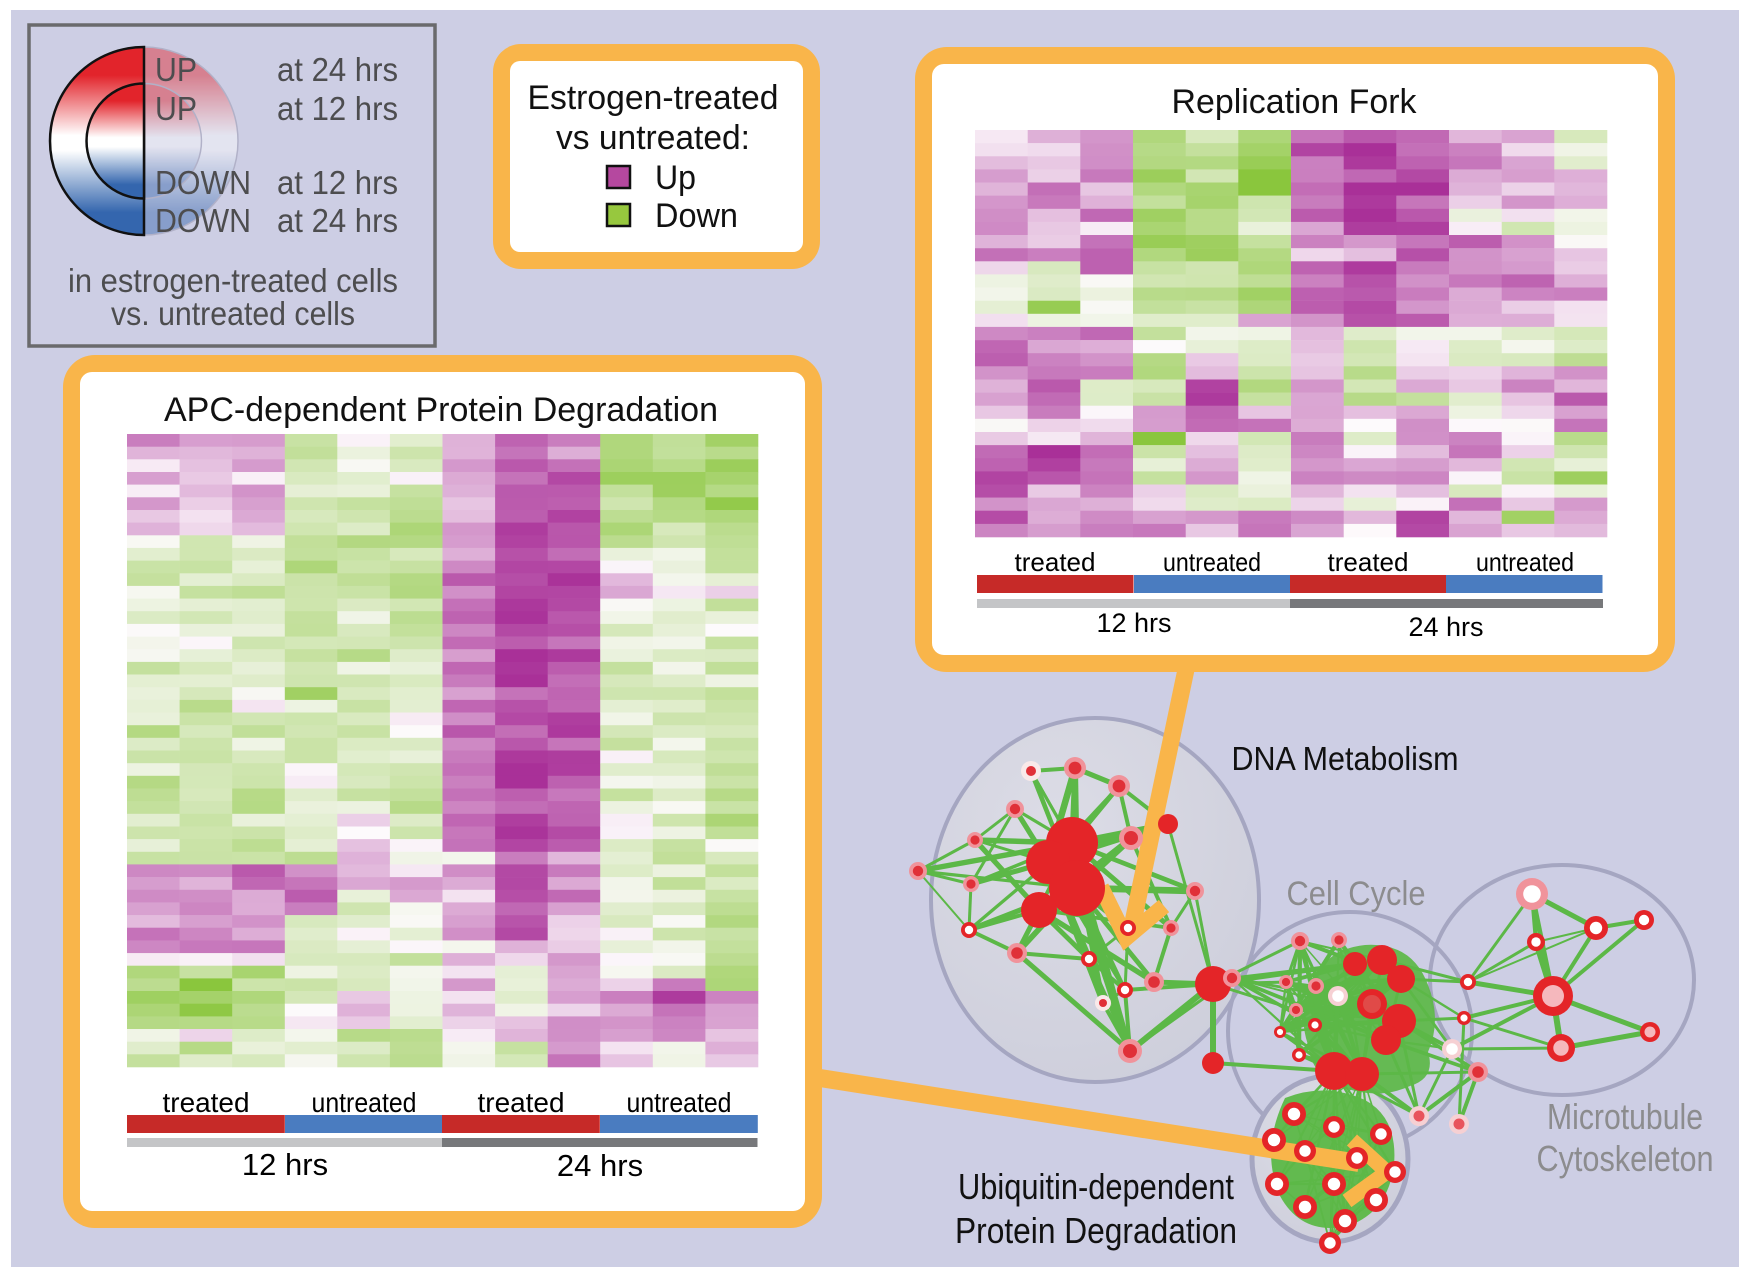 This screenshot has width=1750, height=1284. Describe the element at coordinates (696, 216) in the screenshot. I see `svg-text: Down` at that location.